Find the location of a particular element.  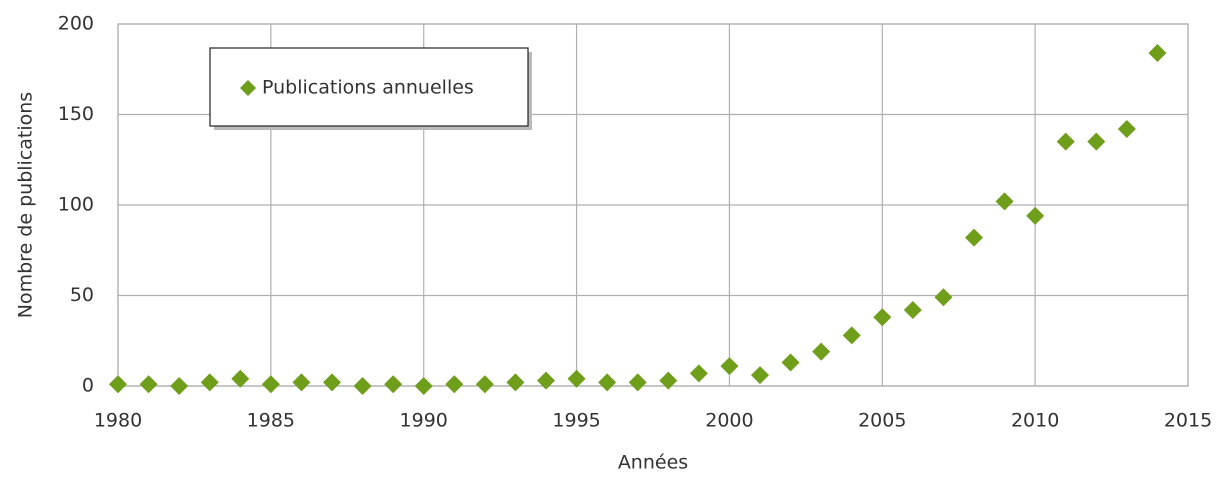

legend is located at coordinates (369, 87).